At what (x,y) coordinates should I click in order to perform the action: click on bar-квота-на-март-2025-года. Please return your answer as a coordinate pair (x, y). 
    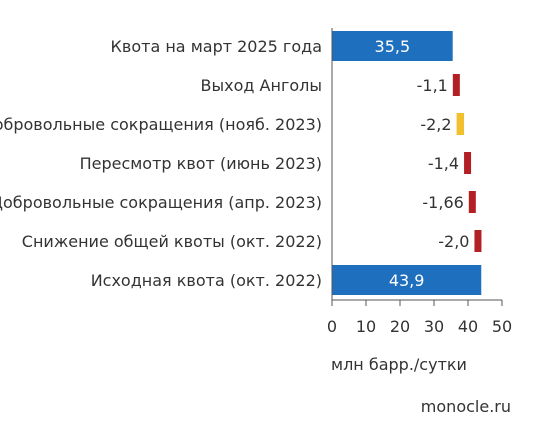
    Looking at the image, I should click on (392, 46).